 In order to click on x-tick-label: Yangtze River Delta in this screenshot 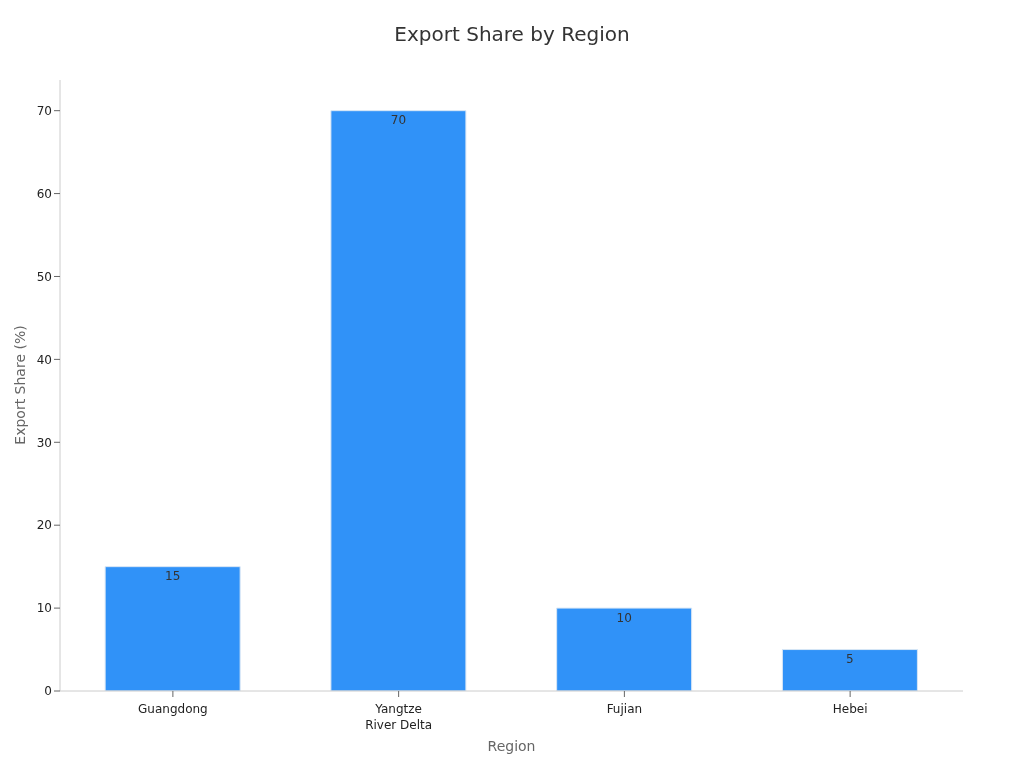, I will do `click(399, 717)`.